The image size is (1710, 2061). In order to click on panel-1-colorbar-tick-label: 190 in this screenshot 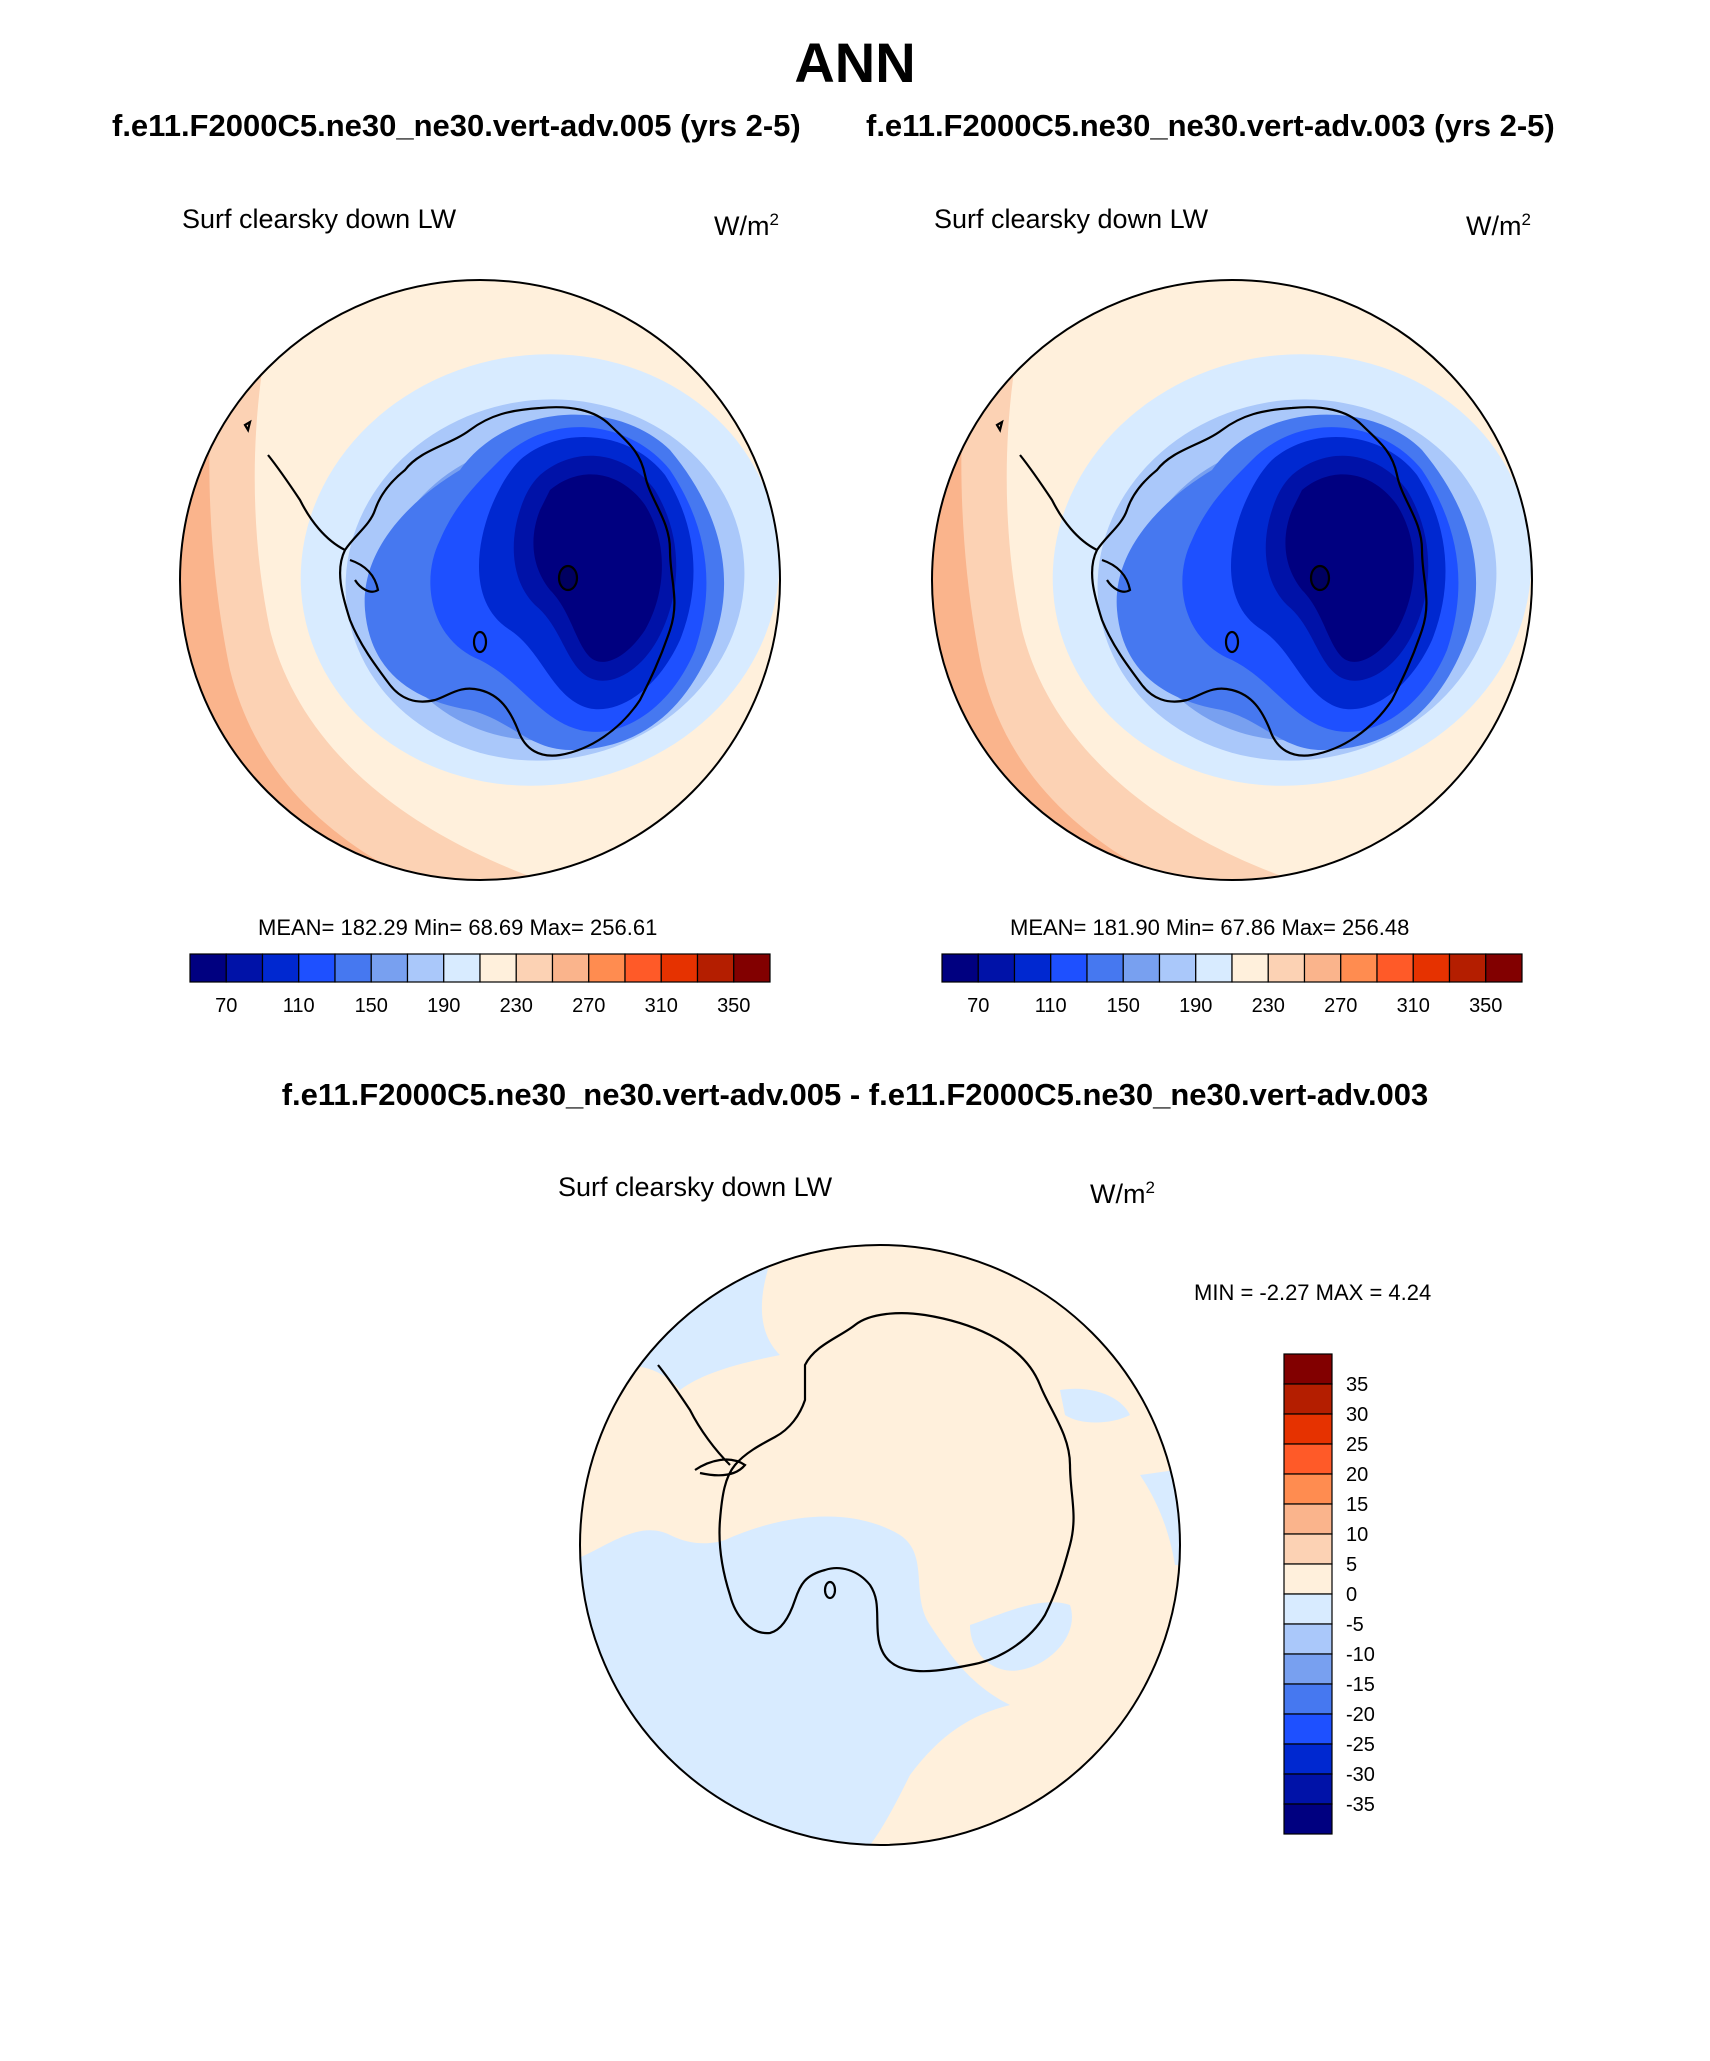, I will do `click(443, 1006)`.